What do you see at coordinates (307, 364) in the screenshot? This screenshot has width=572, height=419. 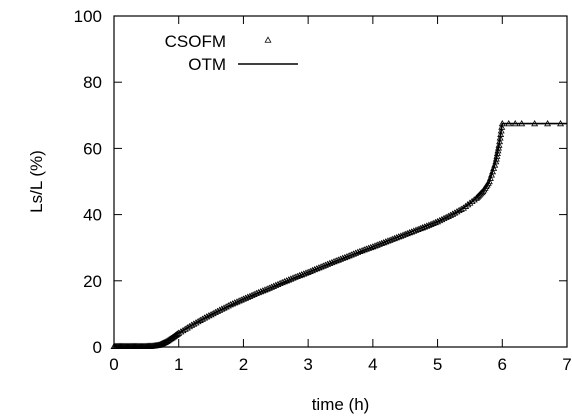 I see `x-tick-label: 3` at bounding box center [307, 364].